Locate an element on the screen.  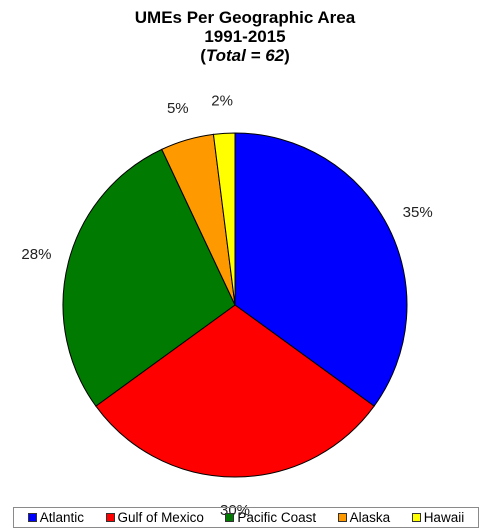
legend-swatch-gulf-of-mexico is located at coordinates (110, 517).